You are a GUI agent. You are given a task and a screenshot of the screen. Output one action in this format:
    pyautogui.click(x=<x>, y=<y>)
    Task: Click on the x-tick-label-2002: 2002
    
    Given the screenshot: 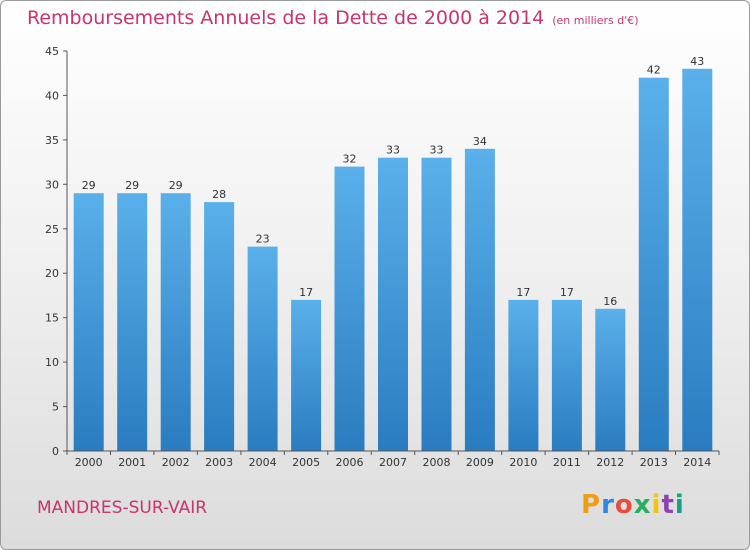 What is the action you would take?
    pyautogui.click(x=176, y=462)
    